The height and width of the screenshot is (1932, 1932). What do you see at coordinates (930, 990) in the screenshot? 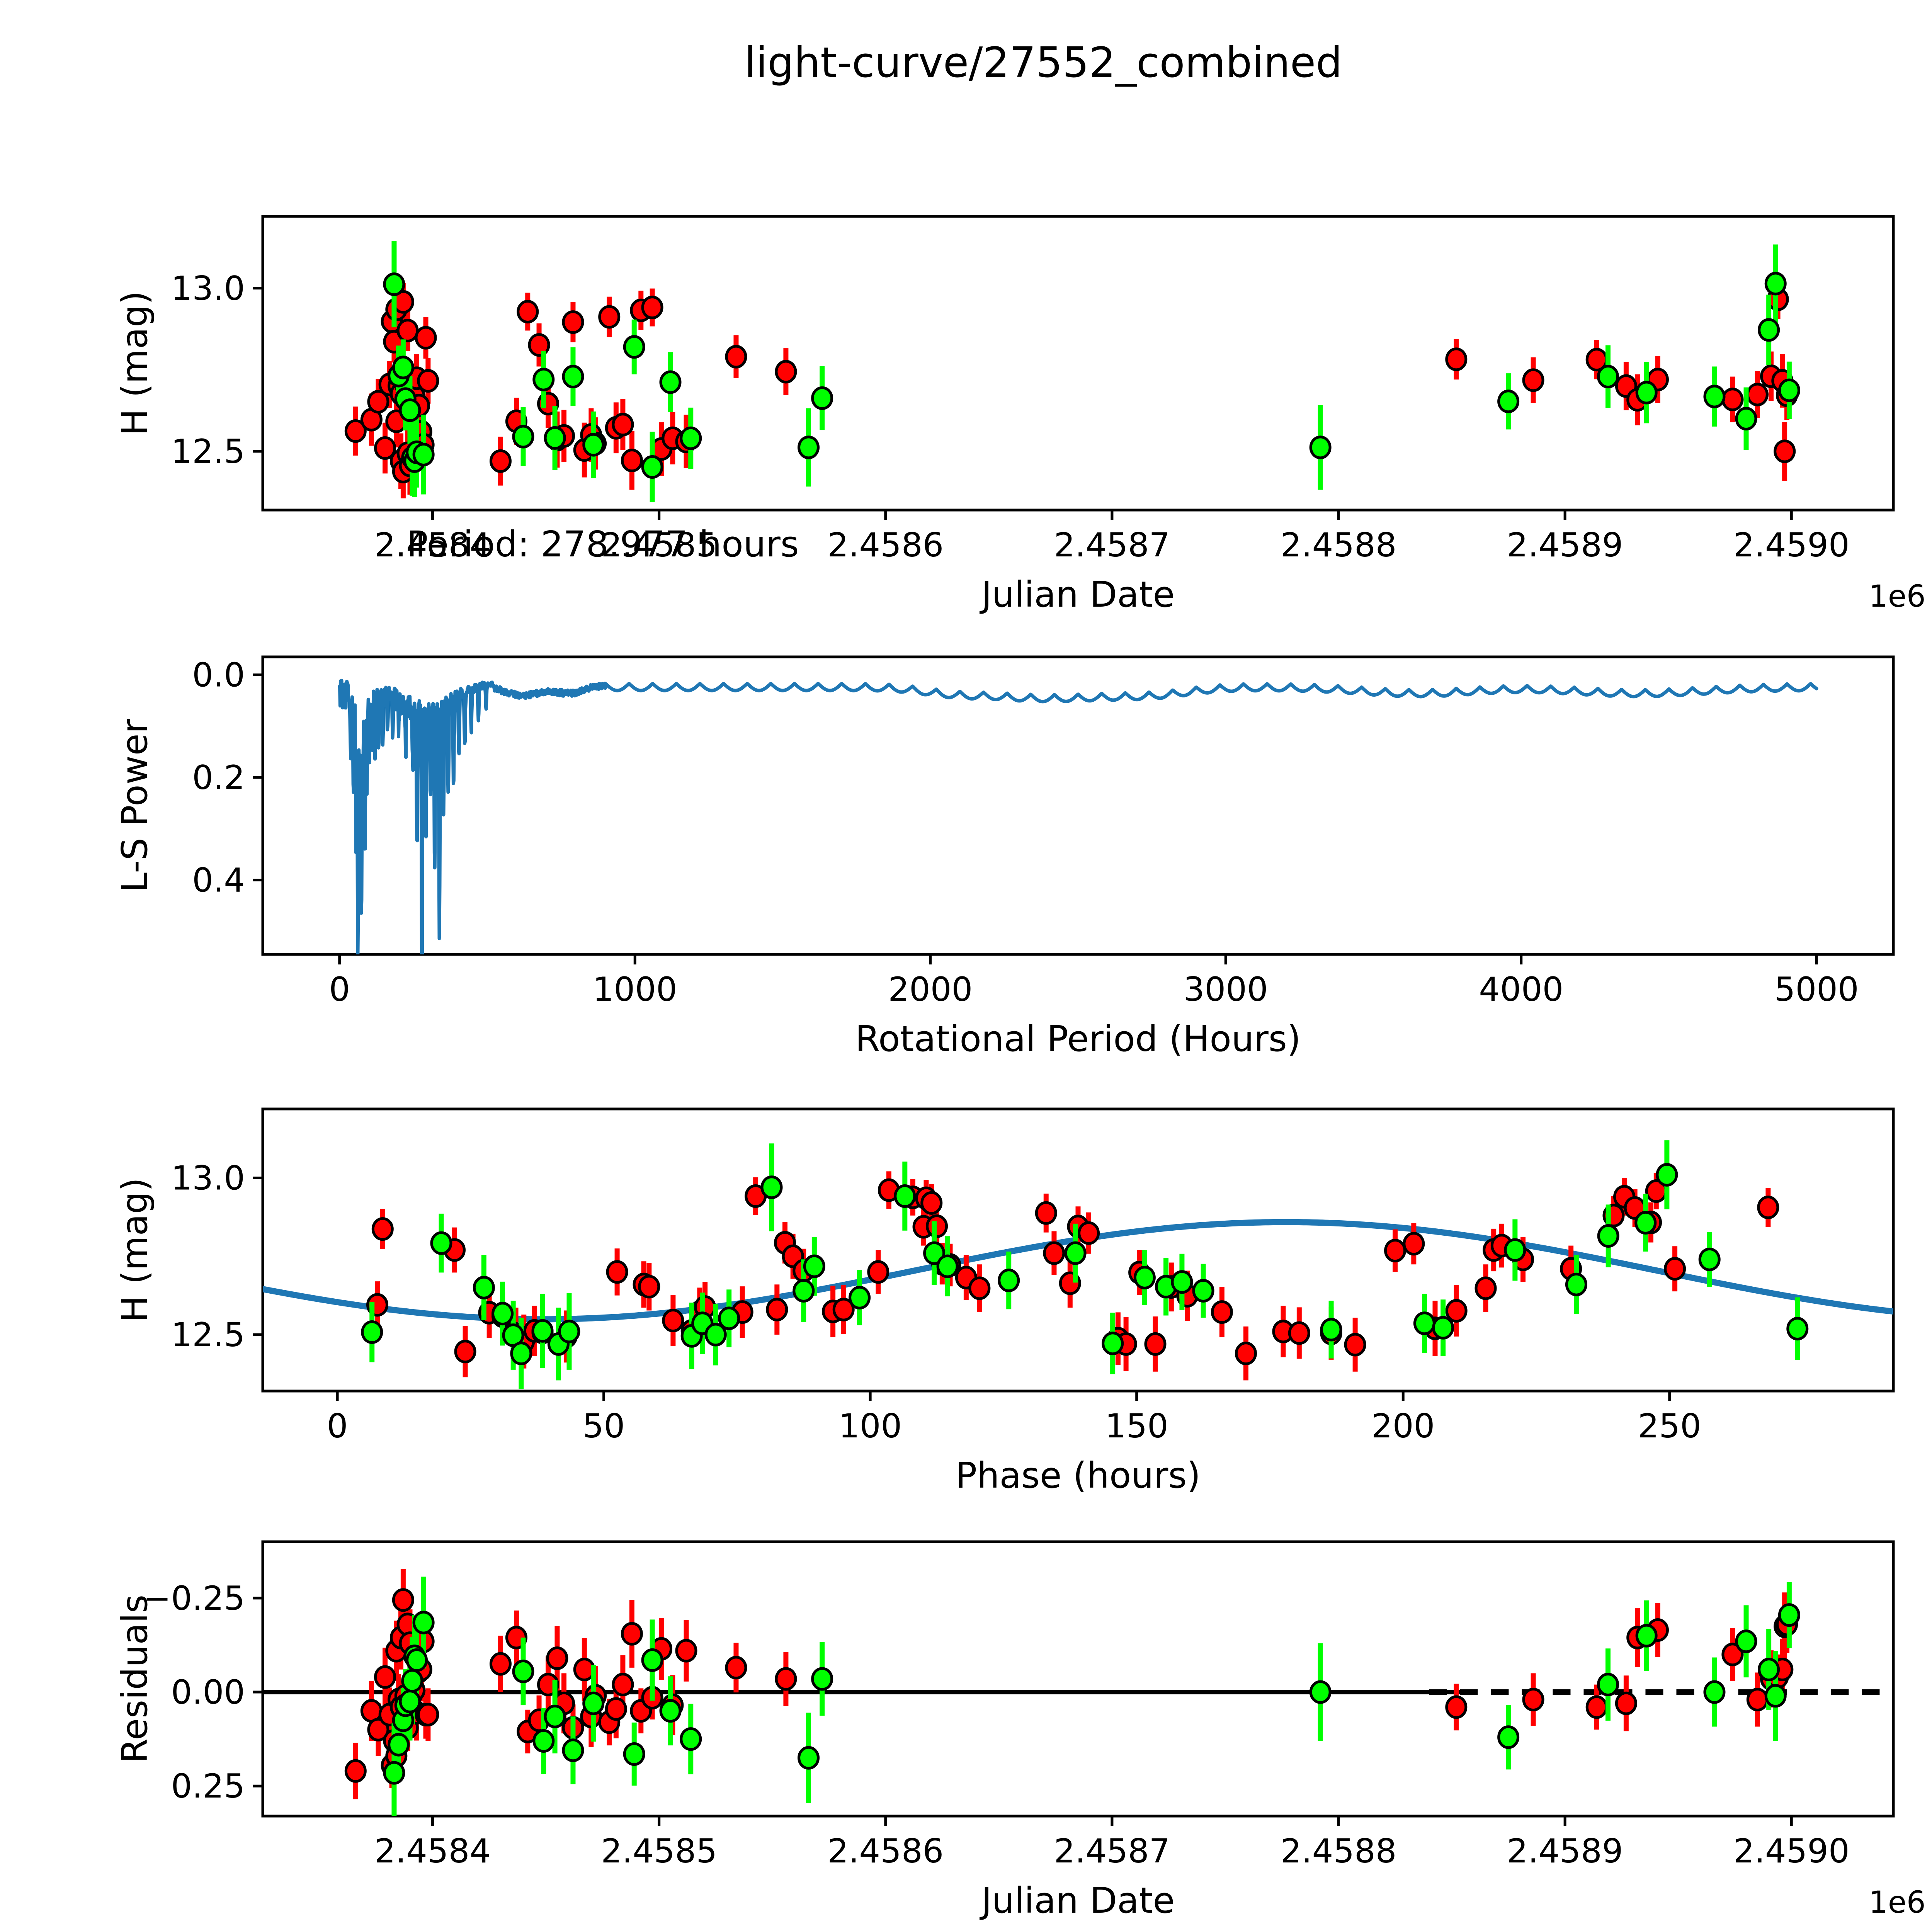
I see `svg-text: 2000` at bounding box center [930, 990].